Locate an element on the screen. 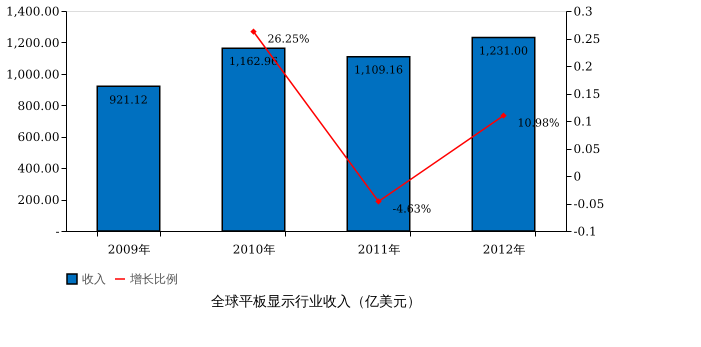 This screenshot has height=347, width=701. y-tick-label: - is located at coordinates (57, 231).